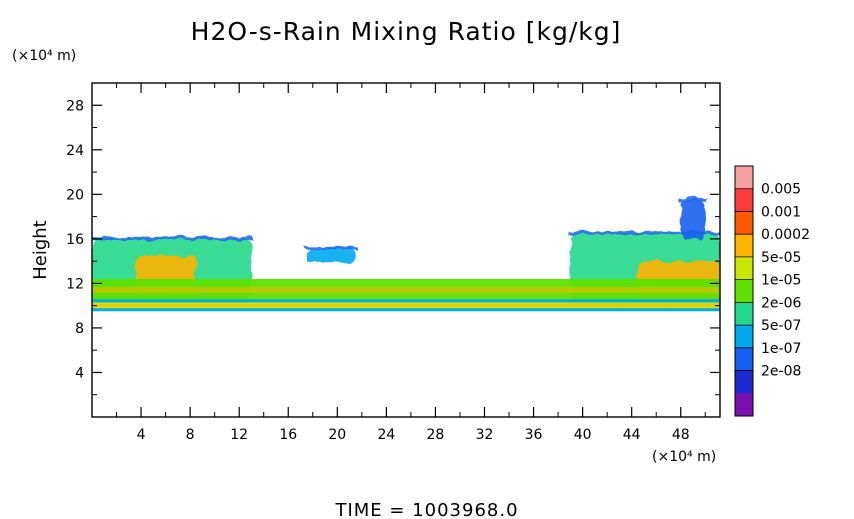  Describe the element at coordinates (79, 329) in the screenshot. I see `y-tick-label: 8` at that location.